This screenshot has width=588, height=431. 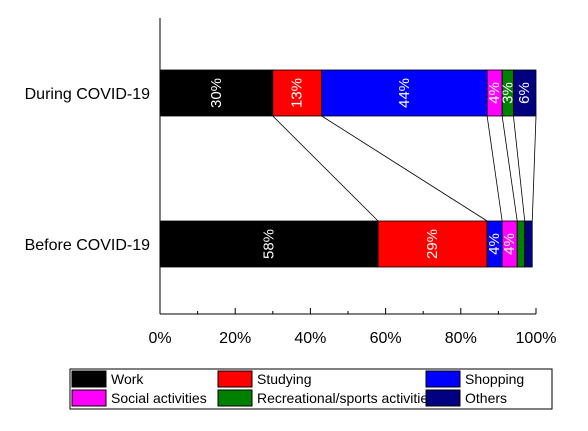 I want to click on legend-item-work: Work, so click(x=107, y=379).